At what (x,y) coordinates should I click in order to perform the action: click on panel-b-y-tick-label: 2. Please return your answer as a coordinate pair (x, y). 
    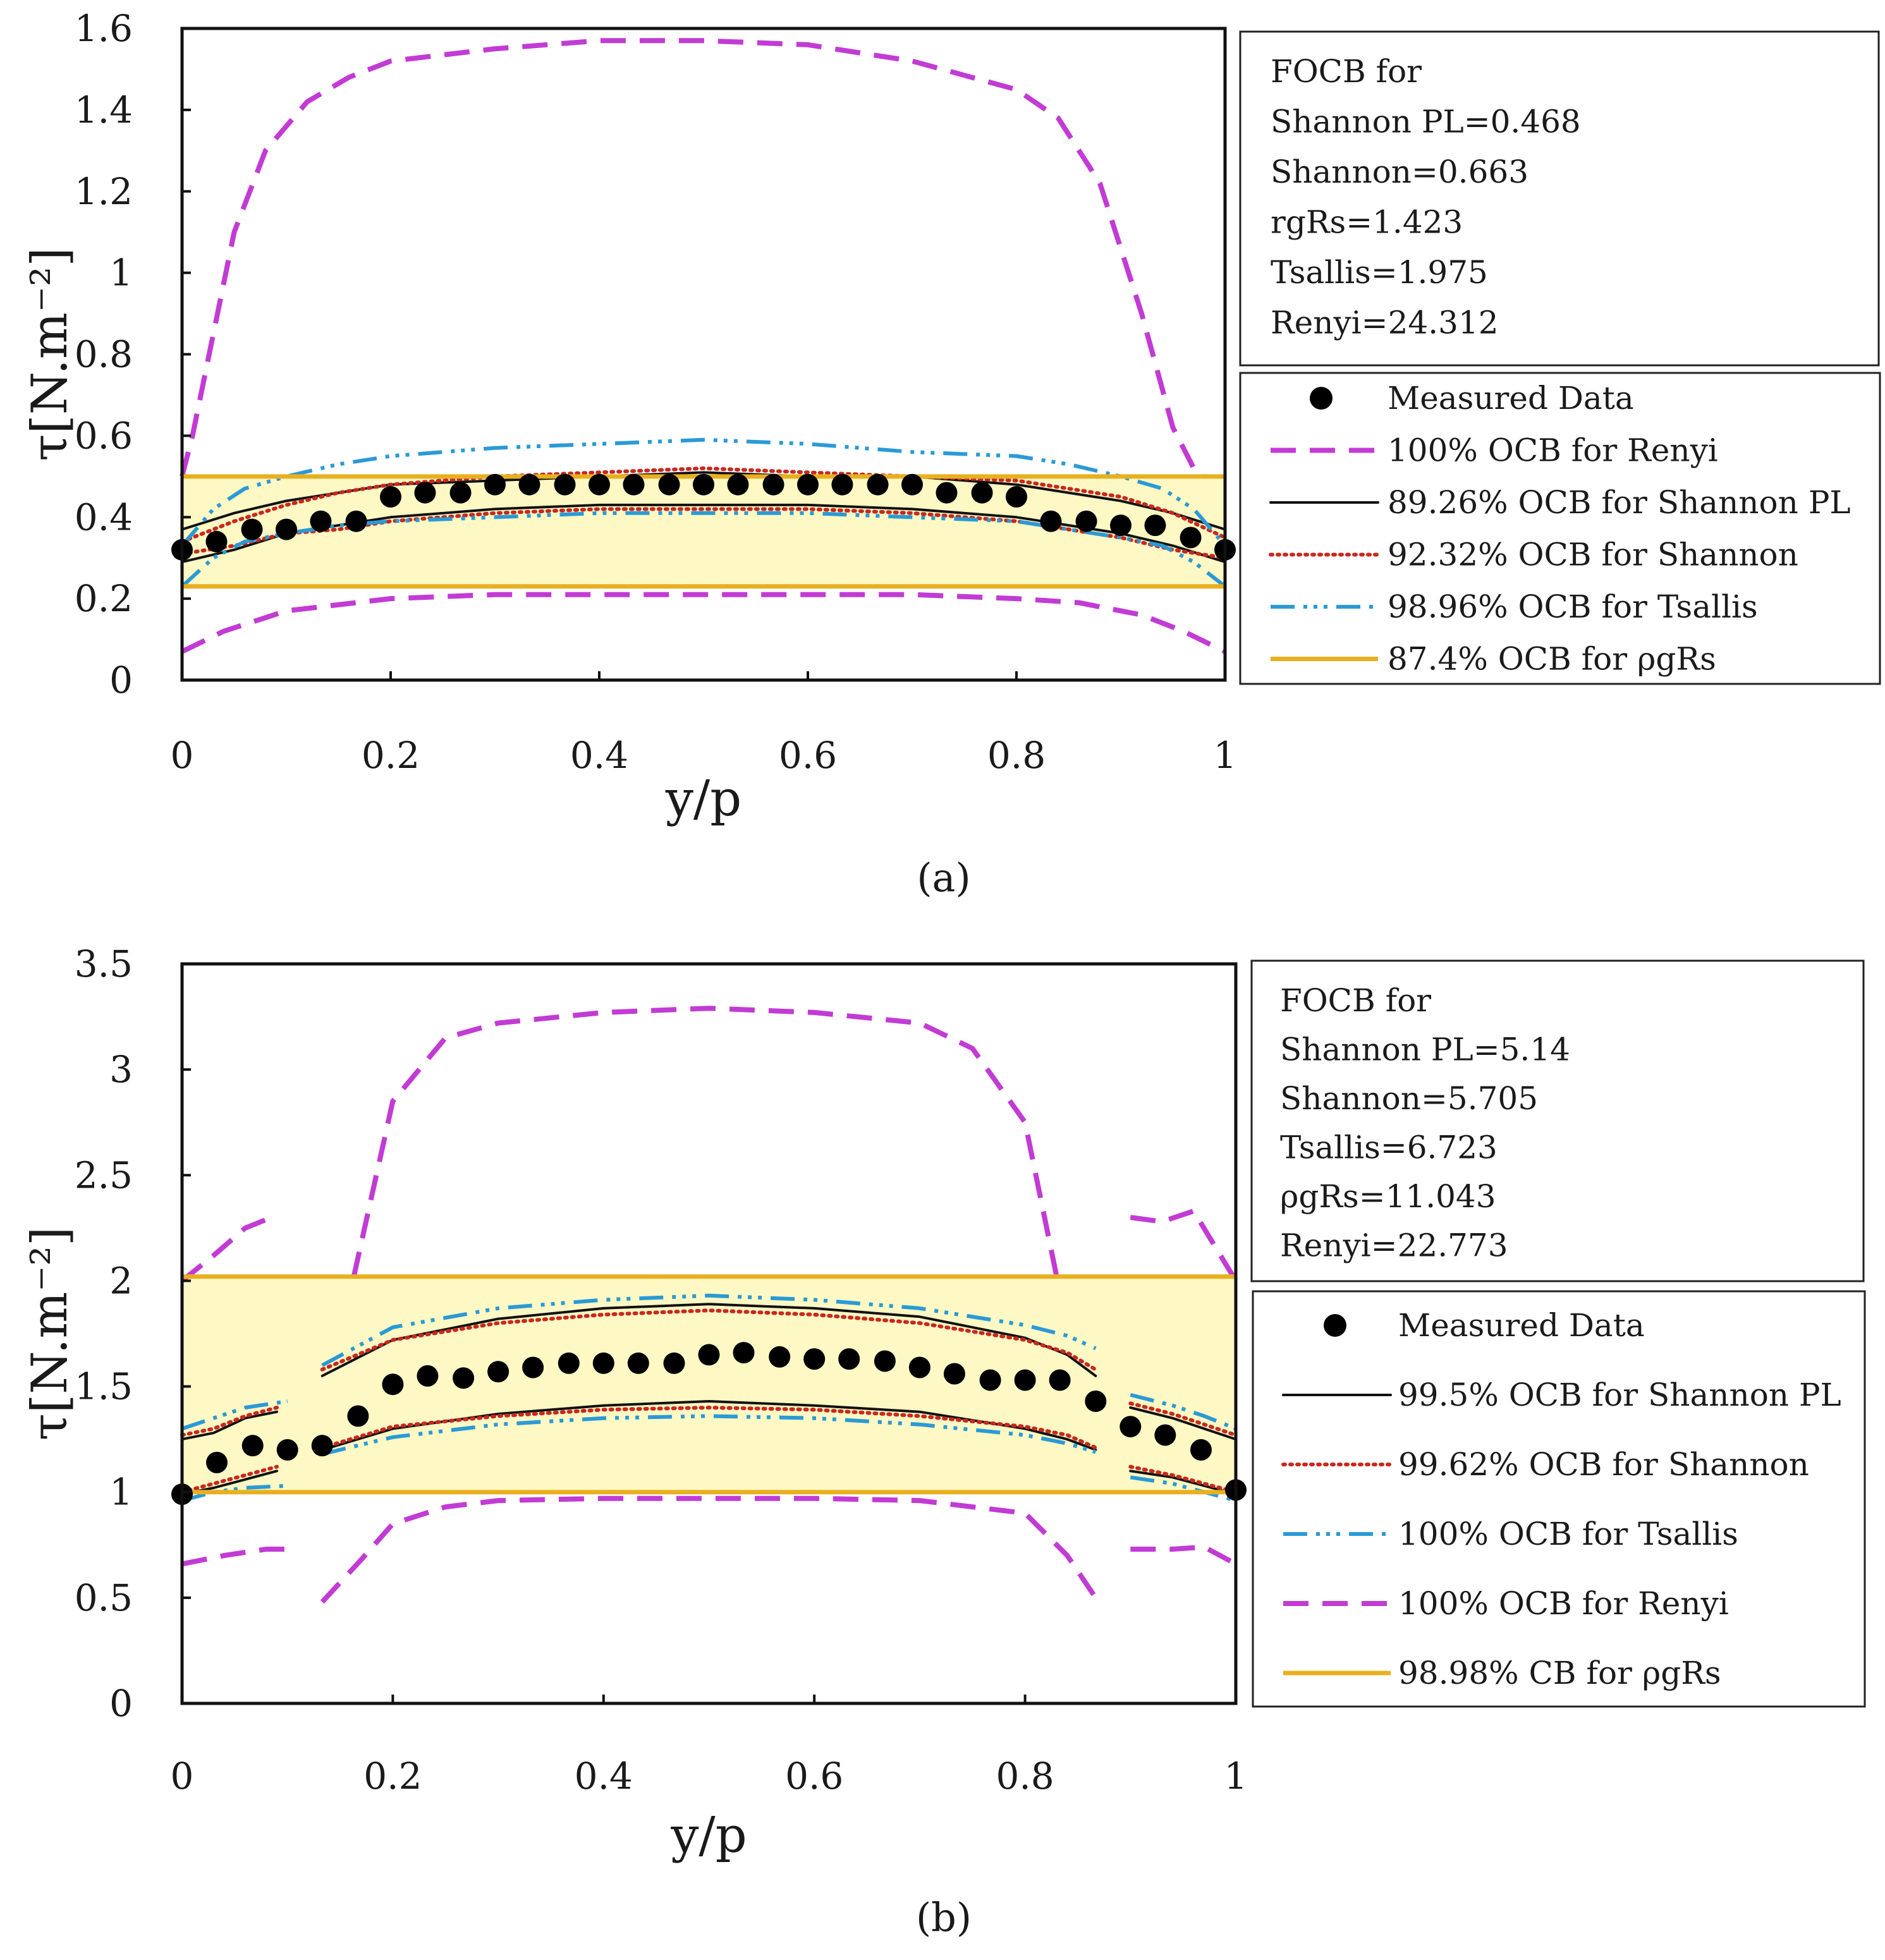
    Looking at the image, I should click on (121, 1280).